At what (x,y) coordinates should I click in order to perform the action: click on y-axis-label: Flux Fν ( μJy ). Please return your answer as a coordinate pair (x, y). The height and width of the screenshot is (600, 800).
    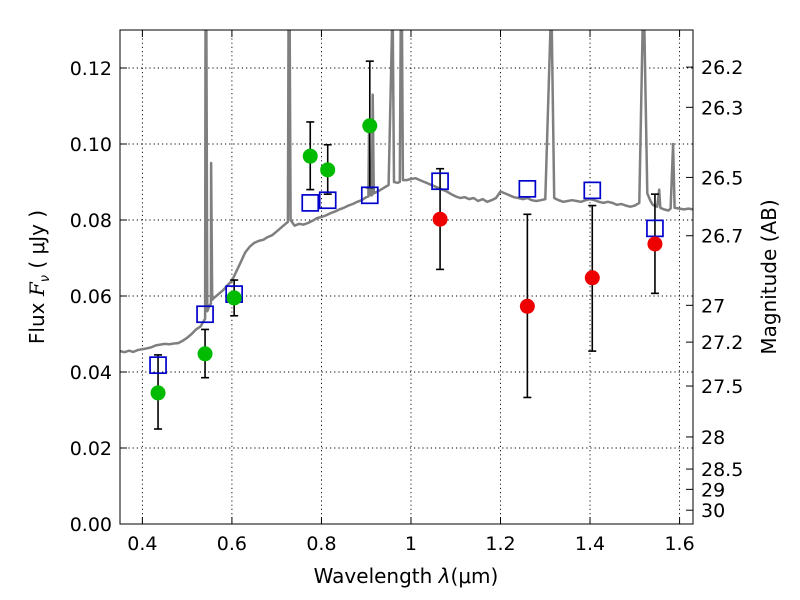
    Looking at the image, I should click on (39, 277).